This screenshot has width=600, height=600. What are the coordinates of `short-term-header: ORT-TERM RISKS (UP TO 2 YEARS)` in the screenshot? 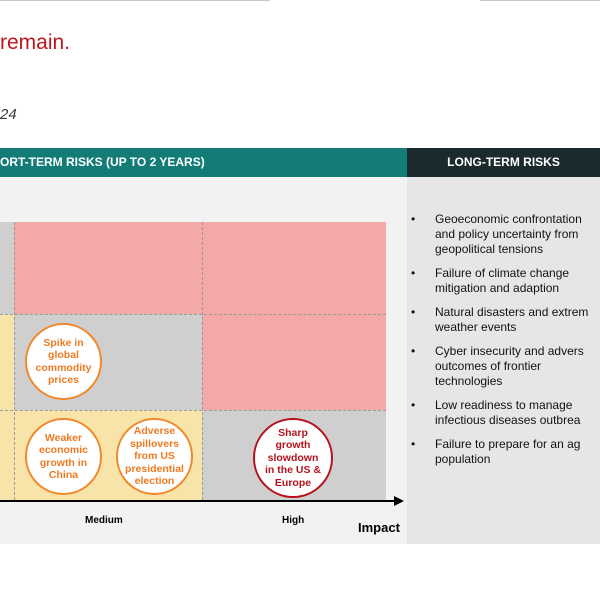 It's located at (203, 162).